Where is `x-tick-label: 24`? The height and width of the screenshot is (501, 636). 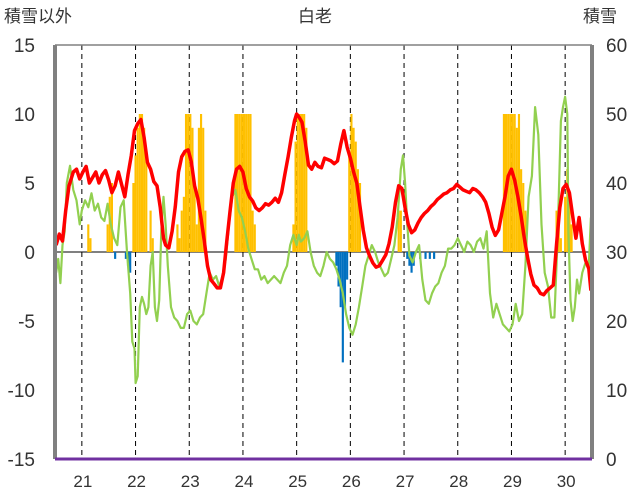 x-tick-label: 24 is located at coordinates (243, 481).